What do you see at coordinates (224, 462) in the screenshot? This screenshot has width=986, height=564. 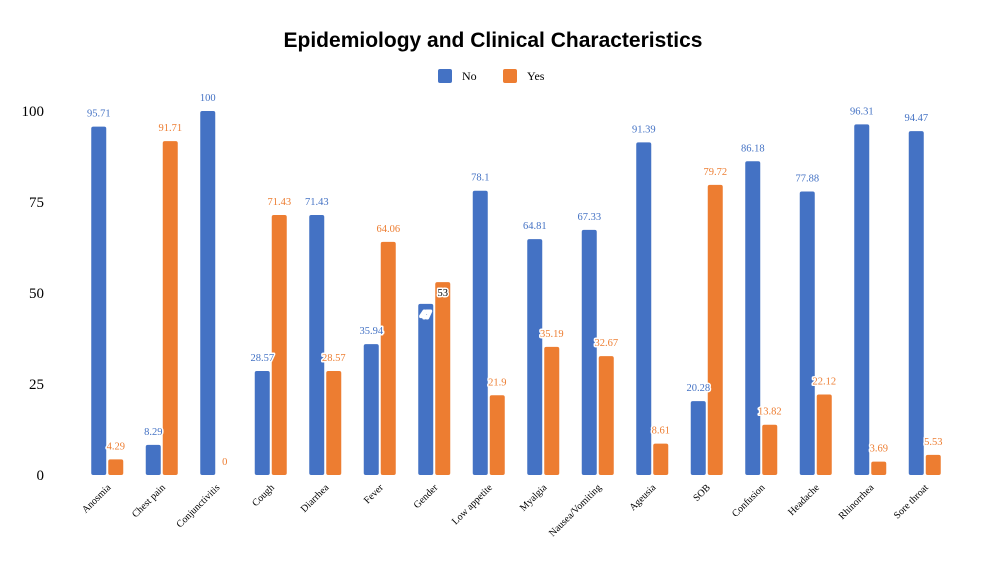 I see `data-label-yes: 0` at bounding box center [224, 462].